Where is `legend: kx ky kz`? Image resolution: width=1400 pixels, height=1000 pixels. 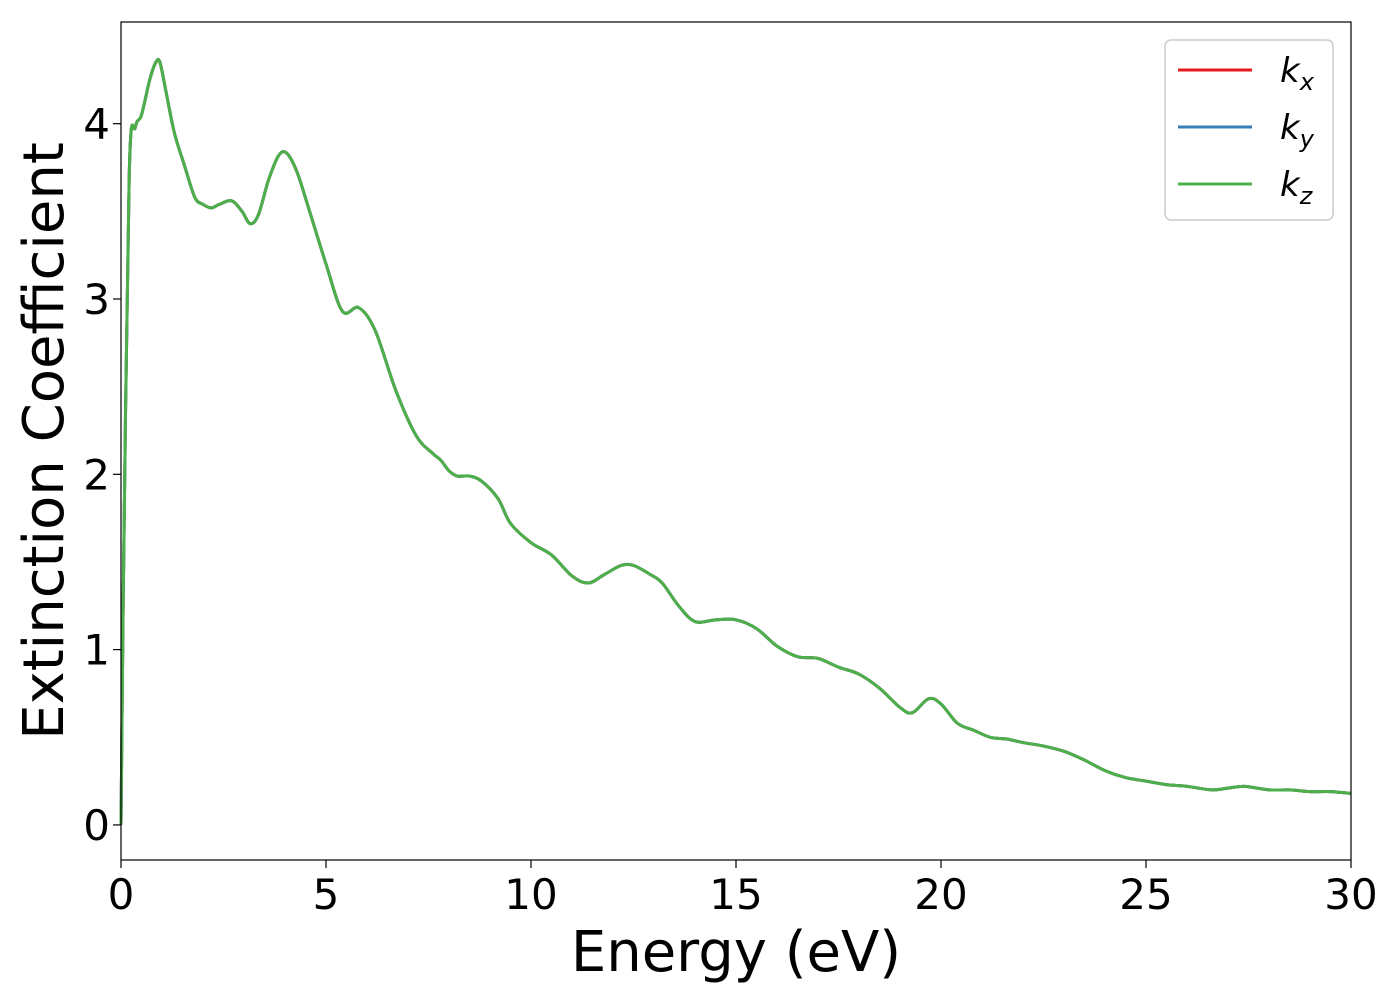 legend: kx ky kz is located at coordinates (1249, 130).